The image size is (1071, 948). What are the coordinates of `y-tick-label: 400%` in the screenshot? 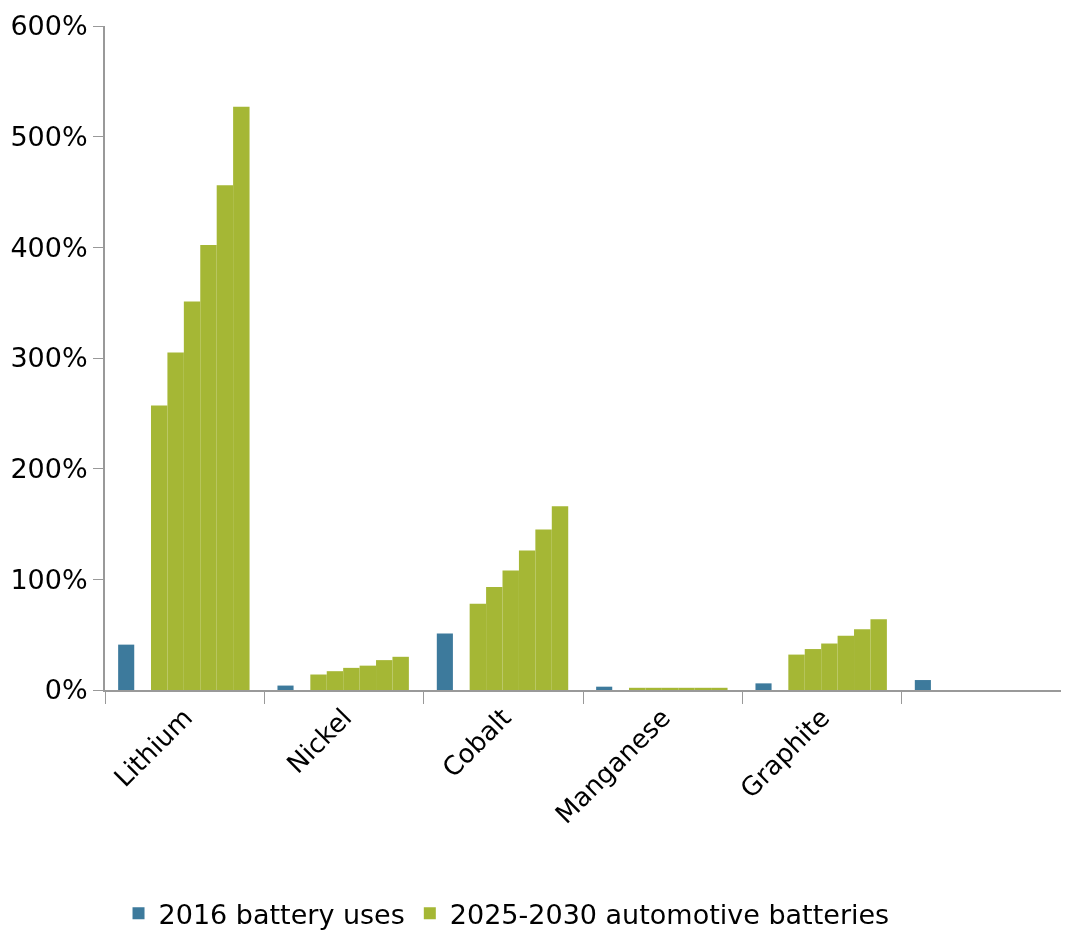 It's located at (49, 247).